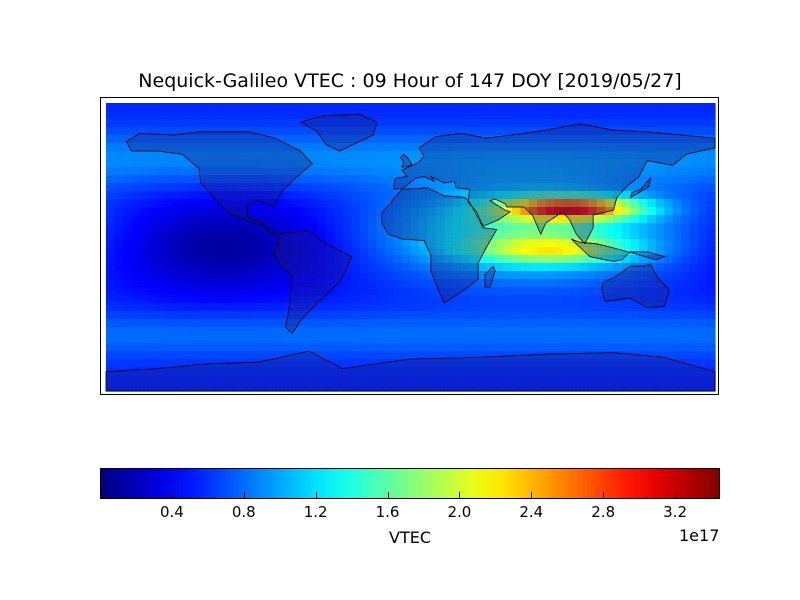 This screenshot has height=600, width=800. What do you see at coordinates (219, 183) in the screenshot?
I see `landmass-north-america` at bounding box center [219, 183].